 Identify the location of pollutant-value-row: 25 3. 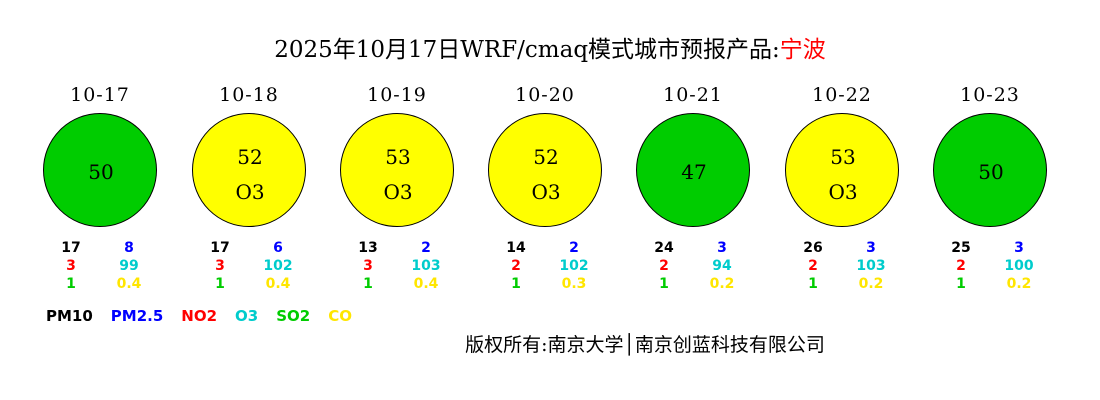
(990, 248).